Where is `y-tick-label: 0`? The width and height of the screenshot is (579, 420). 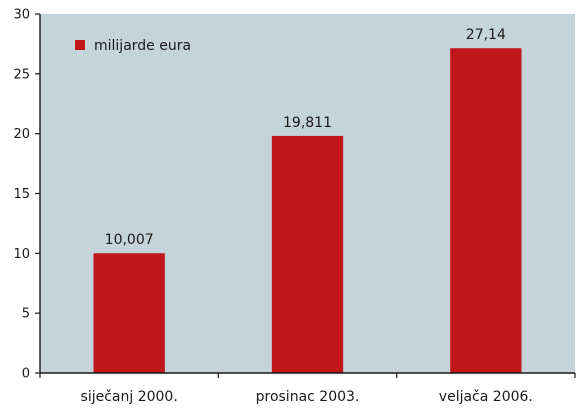
y-tick-label: 0 is located at coordinates (26, 374).